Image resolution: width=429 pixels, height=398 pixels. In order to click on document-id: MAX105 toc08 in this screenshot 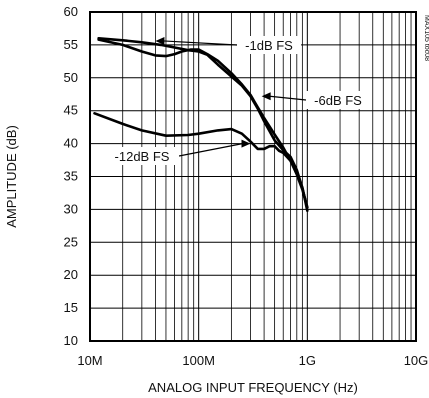, I will do `click(426, 38)`.